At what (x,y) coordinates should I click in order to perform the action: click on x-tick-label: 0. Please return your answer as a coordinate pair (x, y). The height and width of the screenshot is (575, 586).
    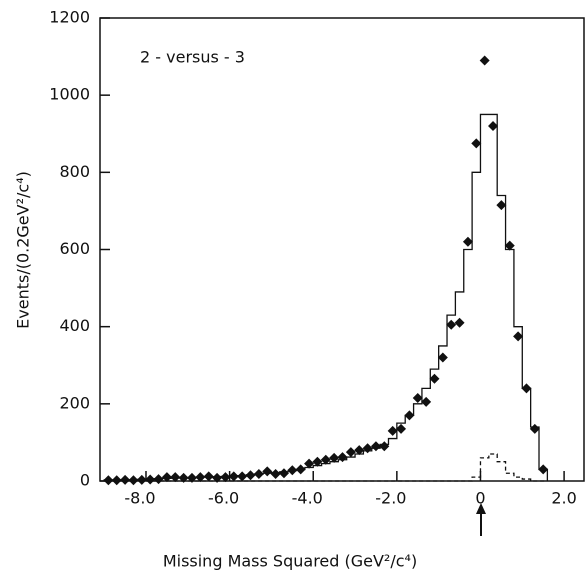
    Looking at the image, I should click on (480, 498).